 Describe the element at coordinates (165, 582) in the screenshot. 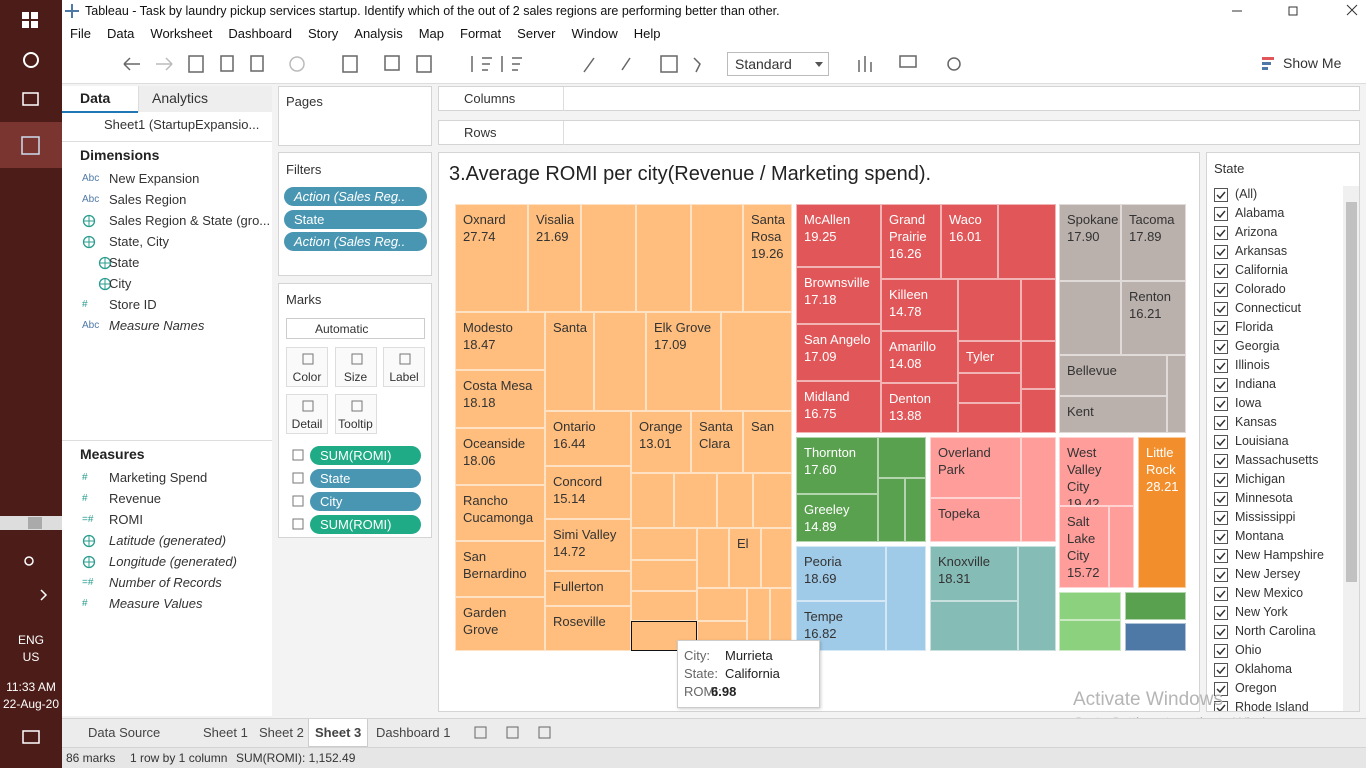

I see `field: Number of Records` at that location.